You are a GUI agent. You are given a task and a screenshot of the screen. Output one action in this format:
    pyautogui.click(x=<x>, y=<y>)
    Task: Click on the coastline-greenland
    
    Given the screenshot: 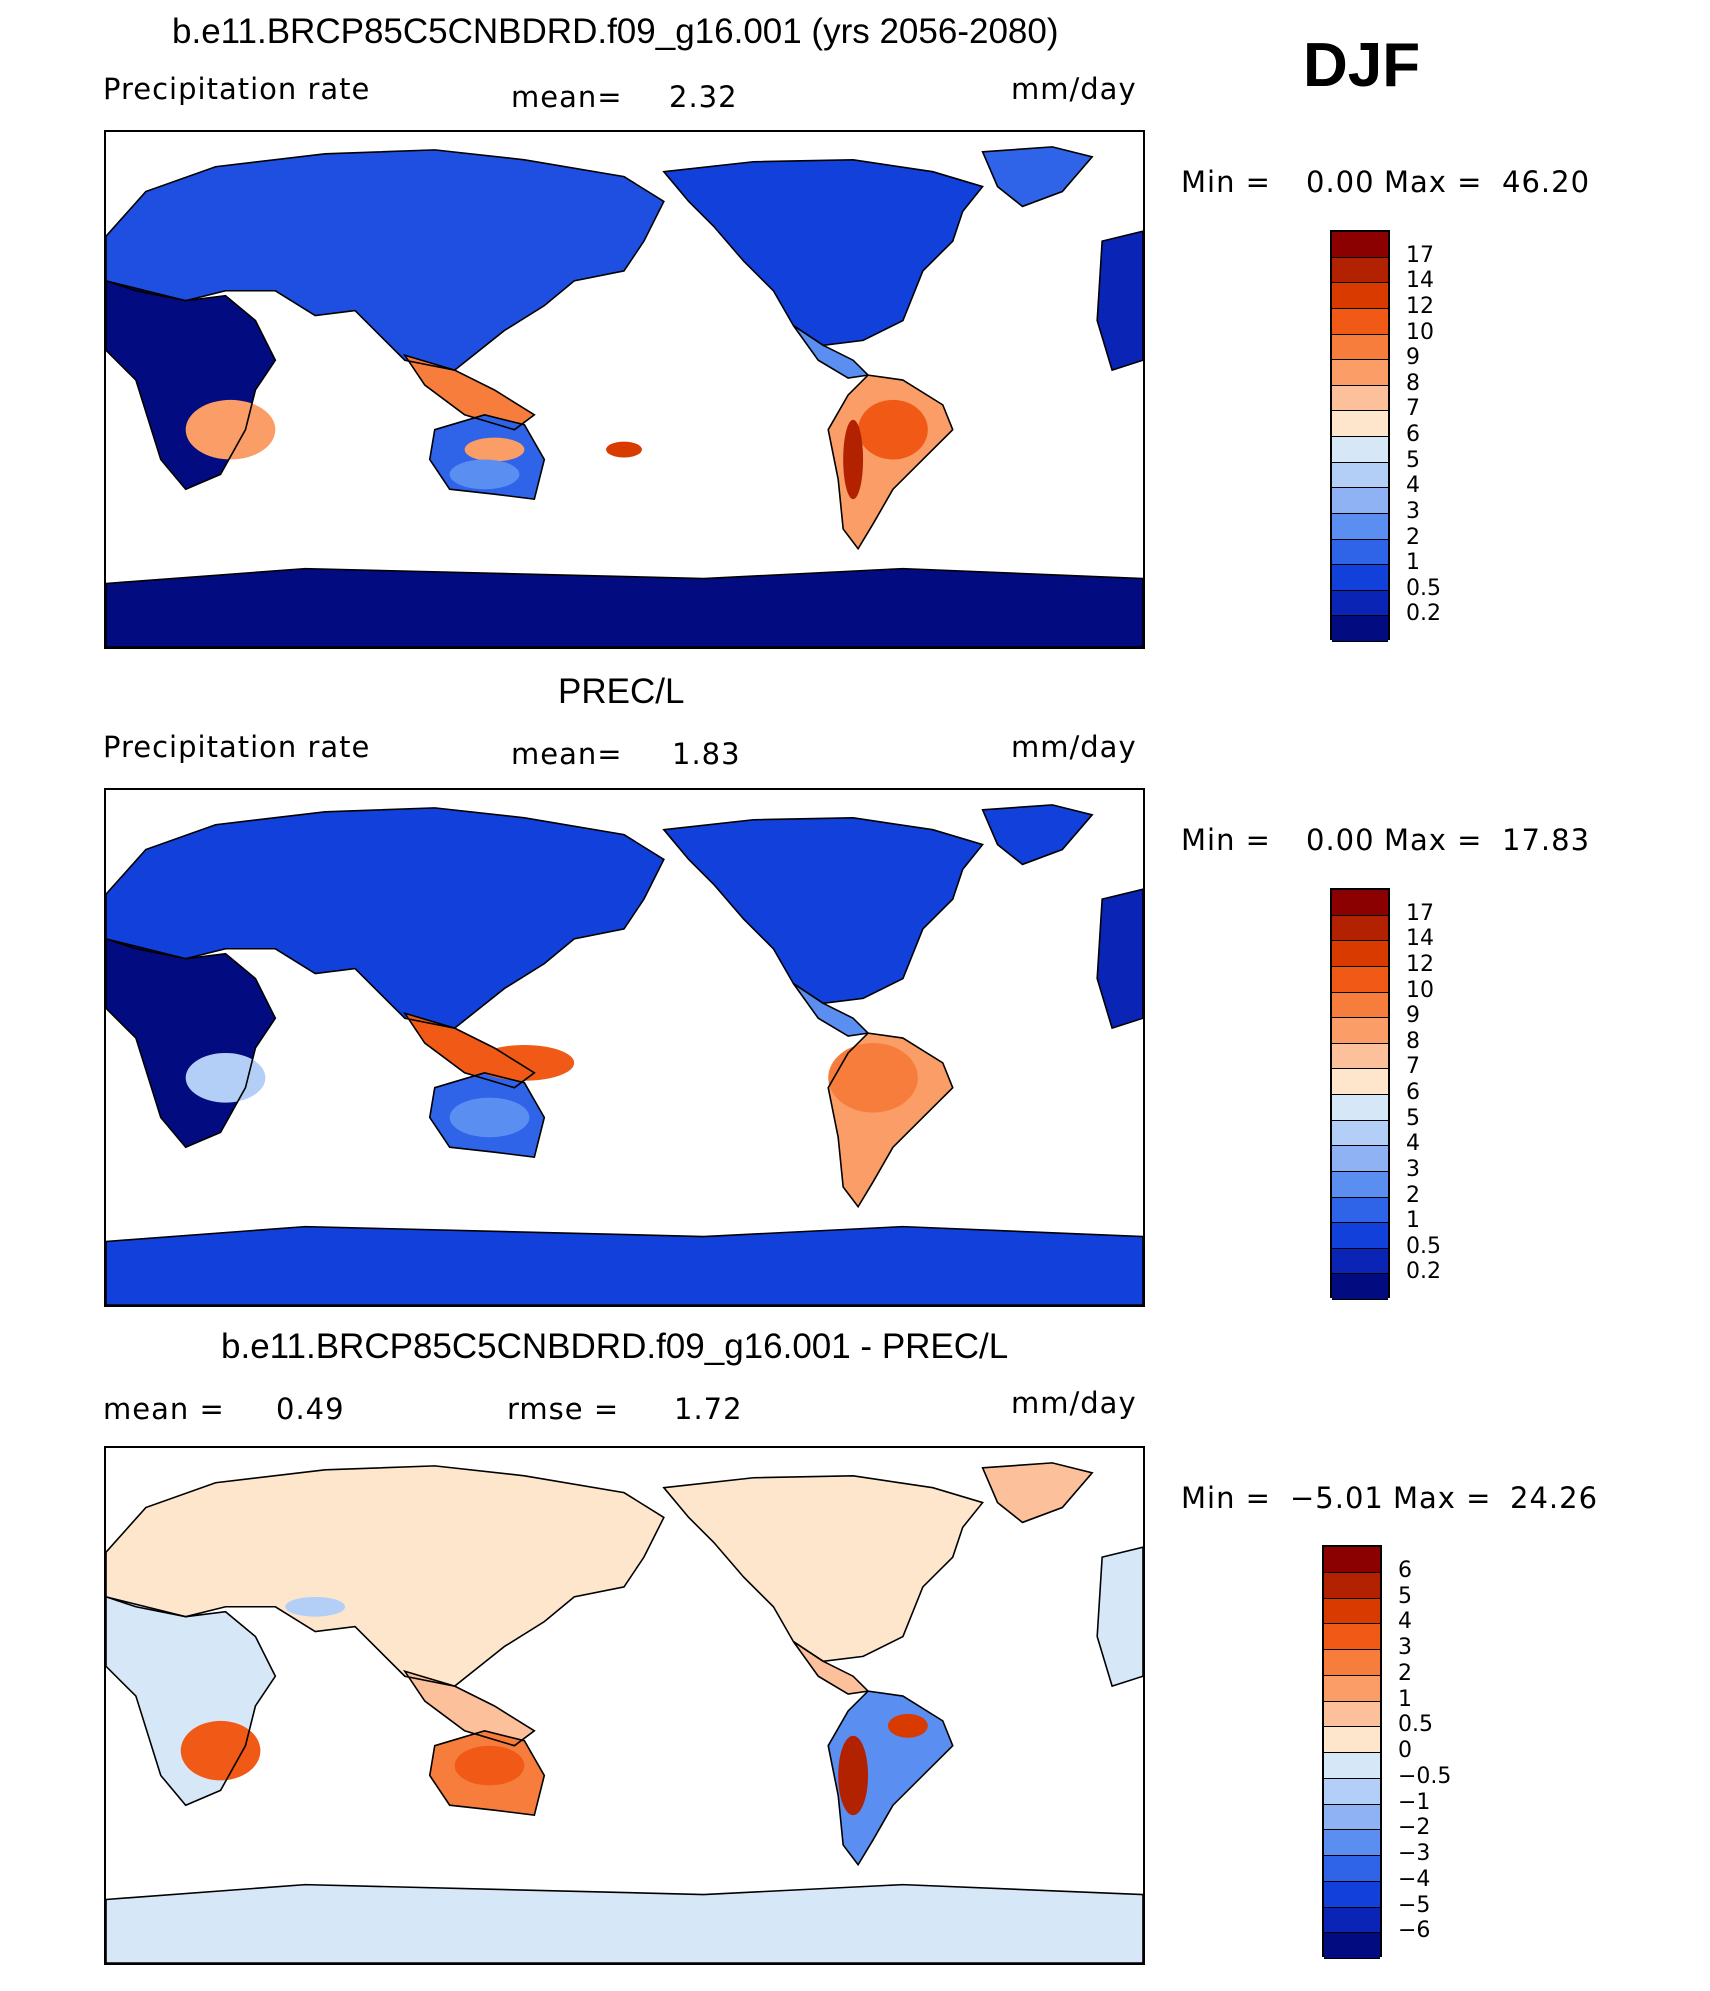 What is the action you would take?
    pyautogui.click(x=1037, y=177)
    